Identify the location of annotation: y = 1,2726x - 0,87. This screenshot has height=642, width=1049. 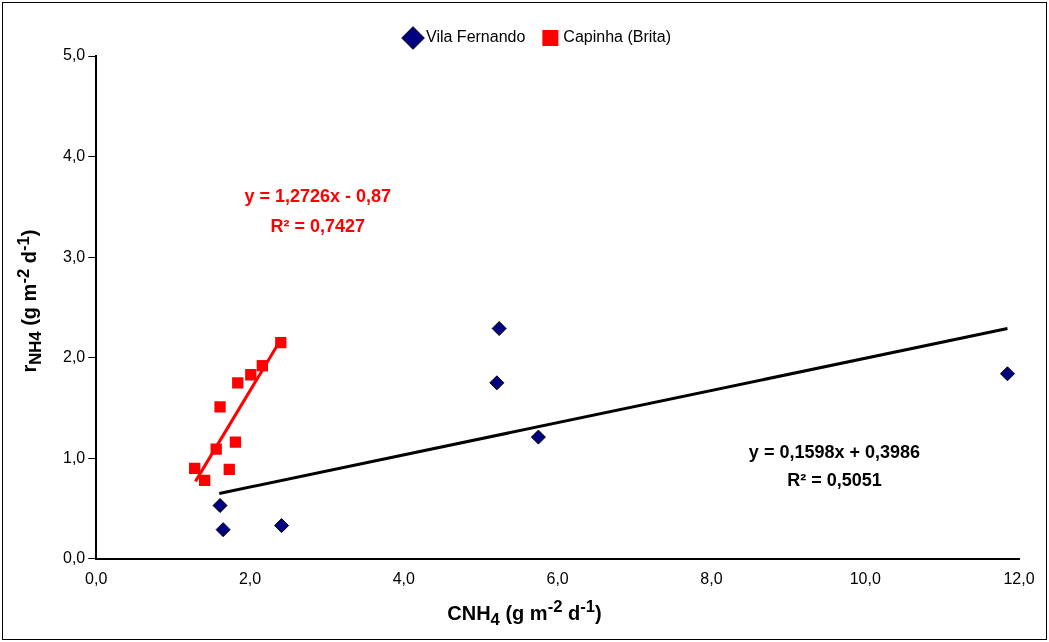
(318, 195).